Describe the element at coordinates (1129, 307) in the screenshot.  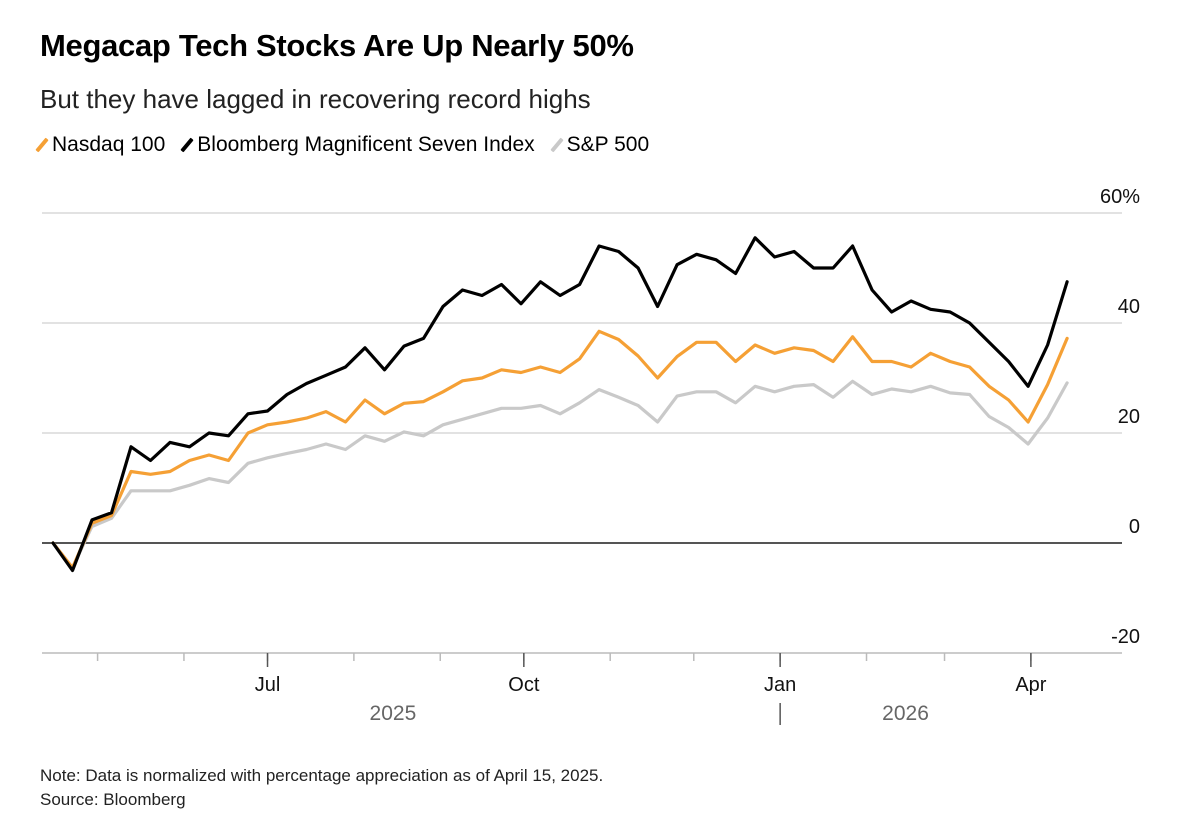
I see `y-tick-label: 40` at that location.